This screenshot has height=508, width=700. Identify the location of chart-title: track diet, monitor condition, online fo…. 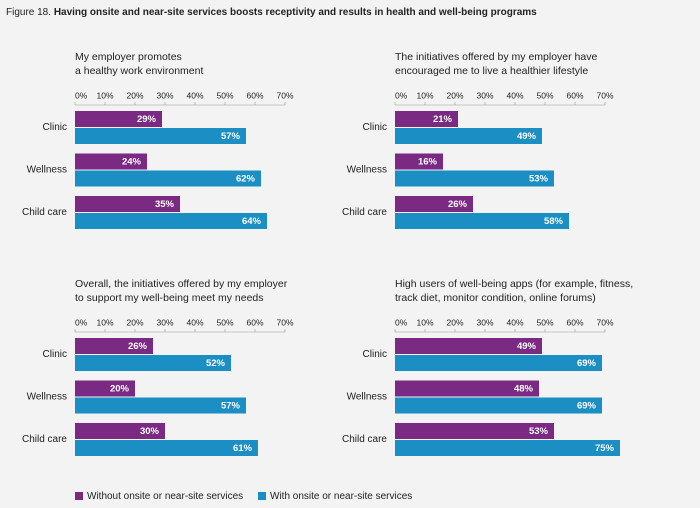
(495, 298).